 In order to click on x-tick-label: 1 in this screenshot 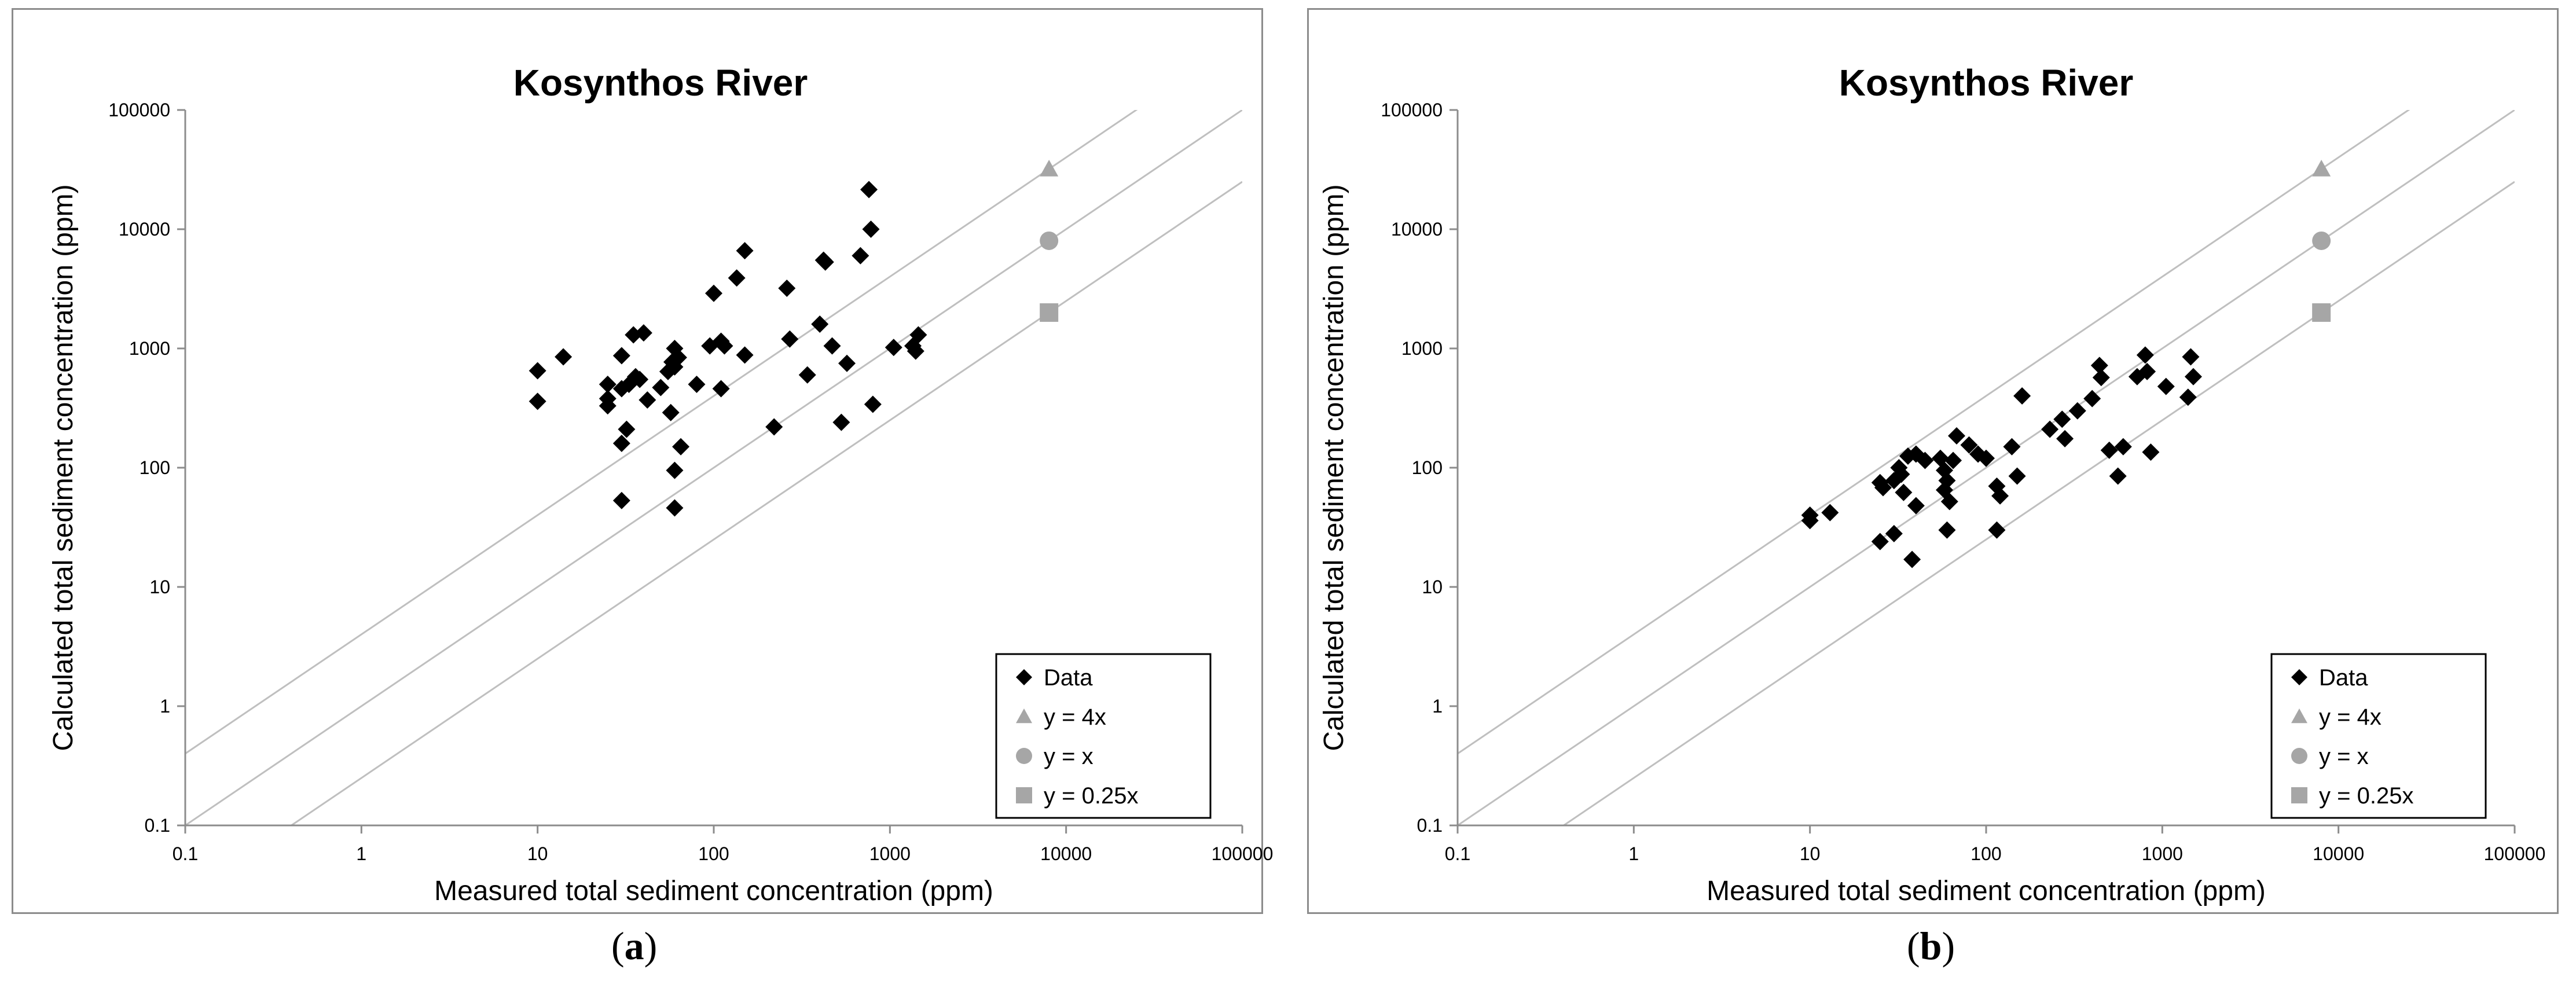, I will do `click(361, 853)`.